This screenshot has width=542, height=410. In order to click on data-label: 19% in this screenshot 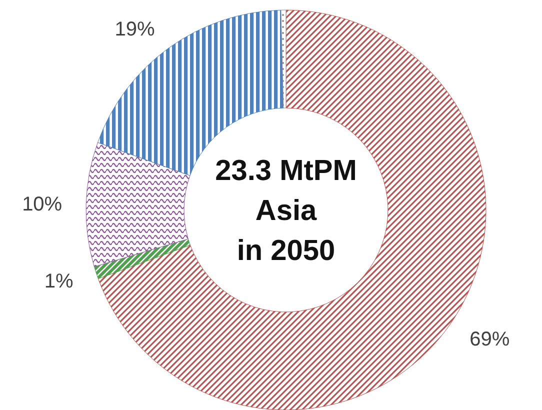, I will do `click(135, 29)`.